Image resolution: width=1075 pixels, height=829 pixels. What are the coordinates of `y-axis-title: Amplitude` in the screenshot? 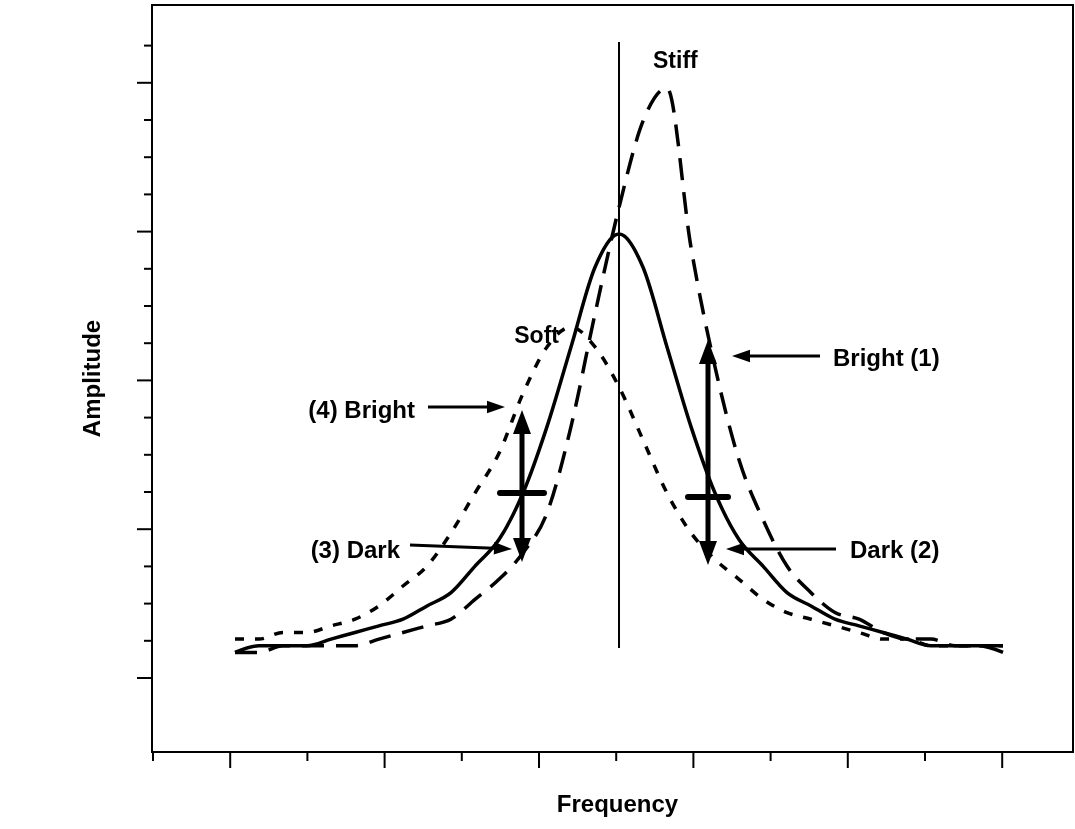 It's located at (91, 378).